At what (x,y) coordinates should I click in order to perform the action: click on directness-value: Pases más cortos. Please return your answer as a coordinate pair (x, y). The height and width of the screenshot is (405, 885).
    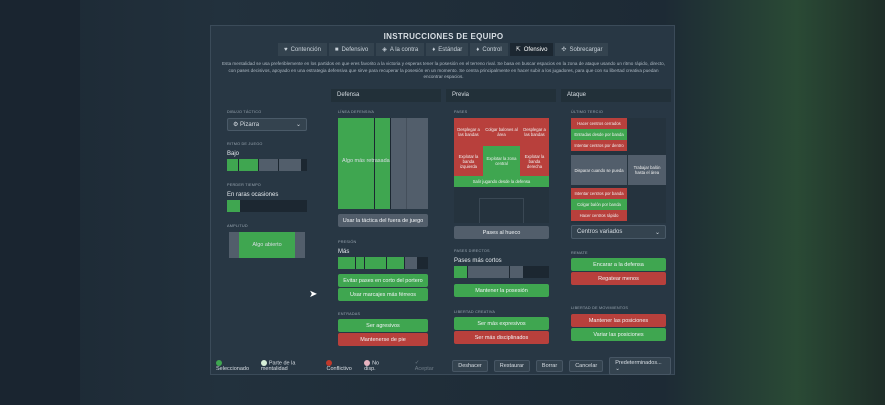
    Looking at the image, I should click on (478, 261).